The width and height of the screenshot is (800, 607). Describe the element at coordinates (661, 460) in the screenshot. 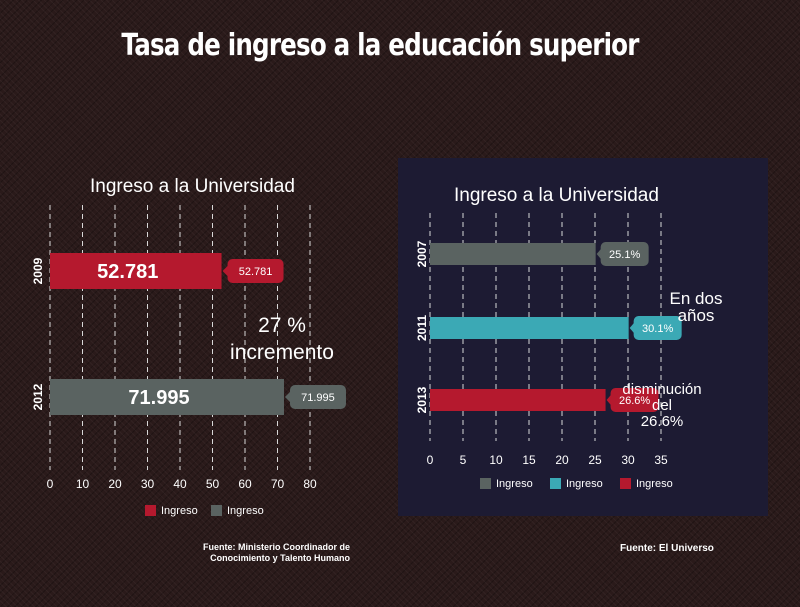

I see `x-tick-label: 35` at that location.